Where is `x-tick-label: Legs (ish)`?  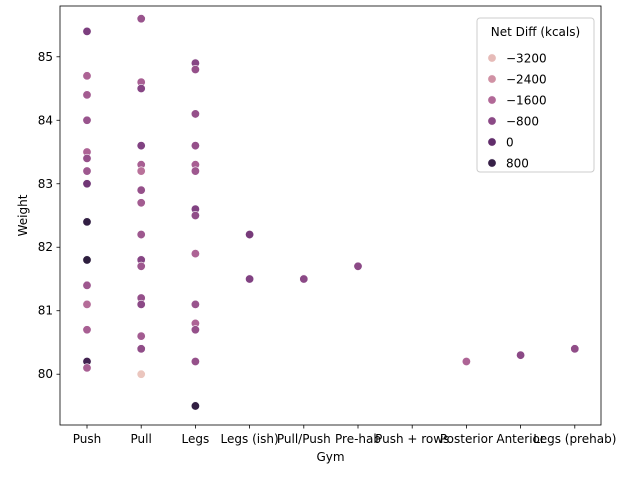
x-tick-label: Legs (ish) is located at coordinates (250, 439).